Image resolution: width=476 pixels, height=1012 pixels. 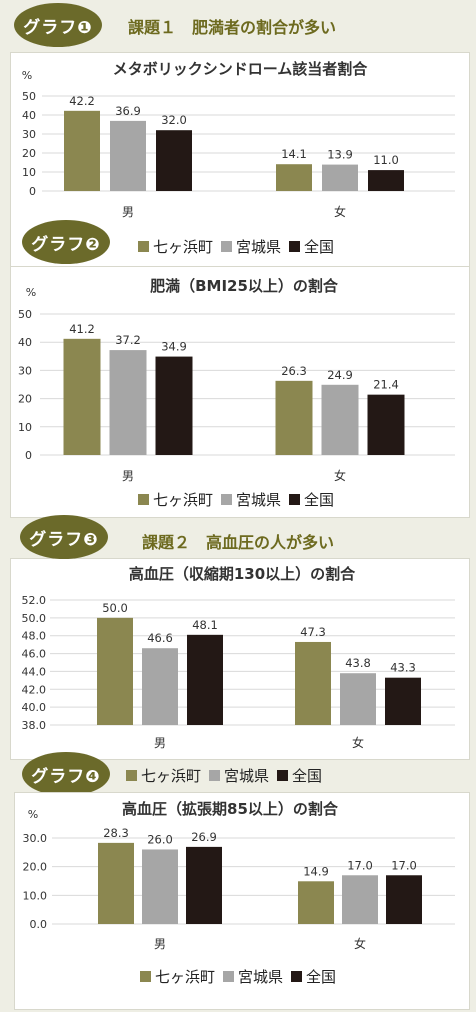 I want to click on topic-heading-3: 課題２ 高血圧の人が多い, so click(x=238, y=542).